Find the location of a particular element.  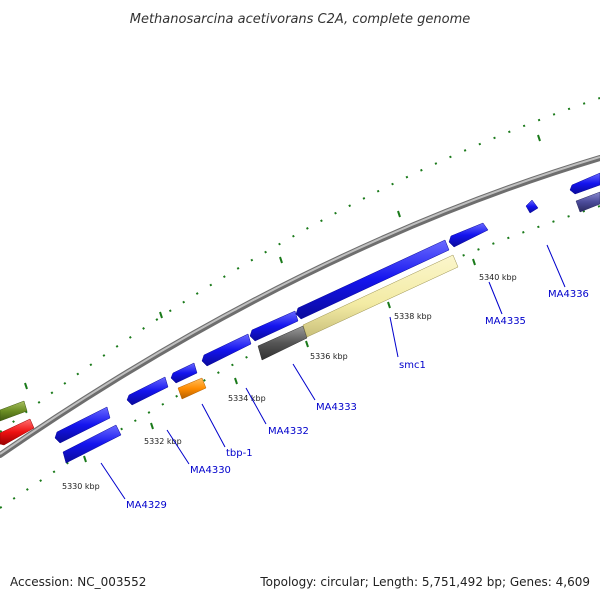

accession-text: Accession: NC_003552 is located at coordinates (78, 582).